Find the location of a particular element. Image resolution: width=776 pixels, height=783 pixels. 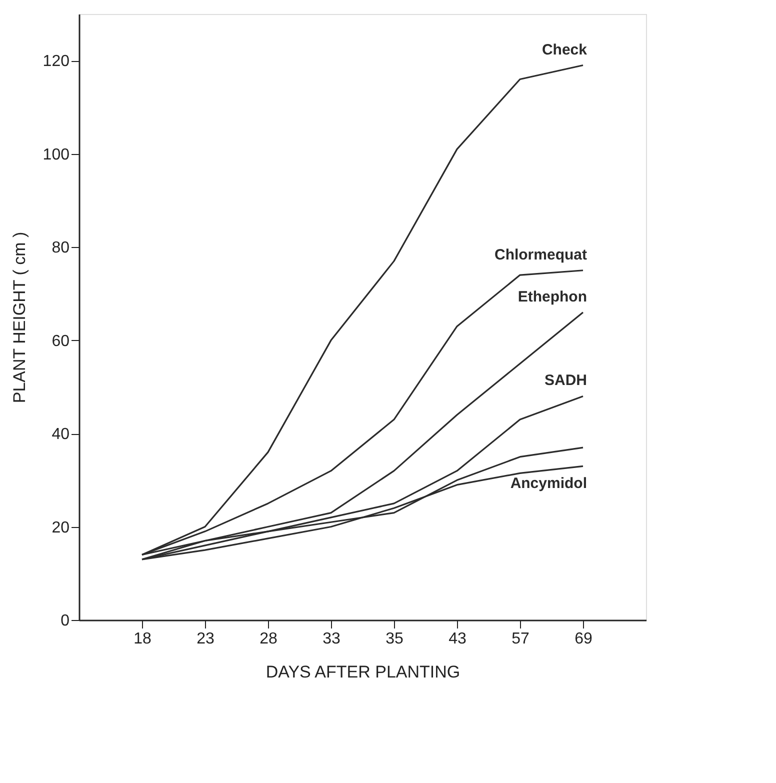

x-tick-label: 28 is located at coordinates (269, 639).